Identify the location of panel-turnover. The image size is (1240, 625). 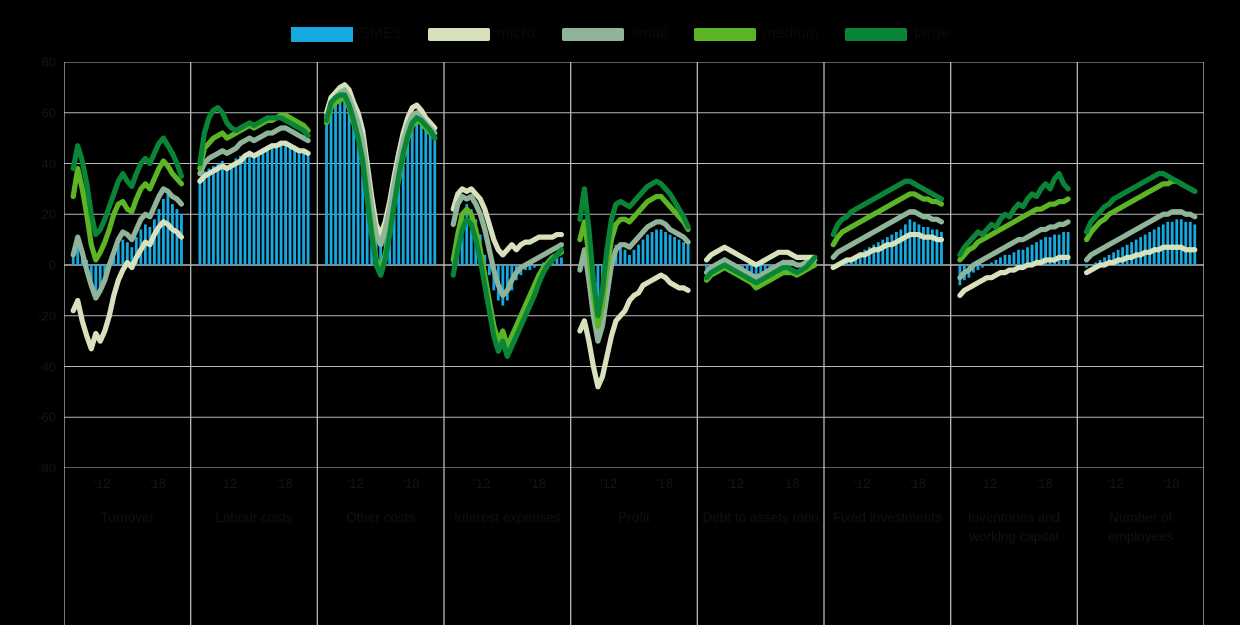
(127, 243).